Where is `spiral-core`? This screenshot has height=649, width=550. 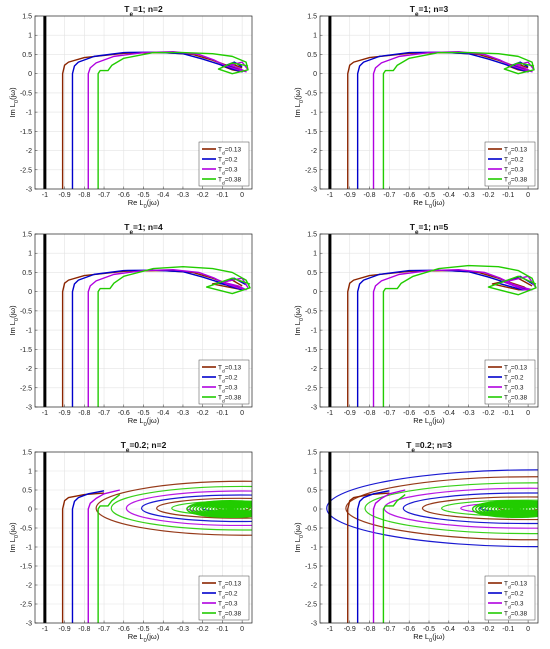 spiral-core is located at coordinates (230, 509).